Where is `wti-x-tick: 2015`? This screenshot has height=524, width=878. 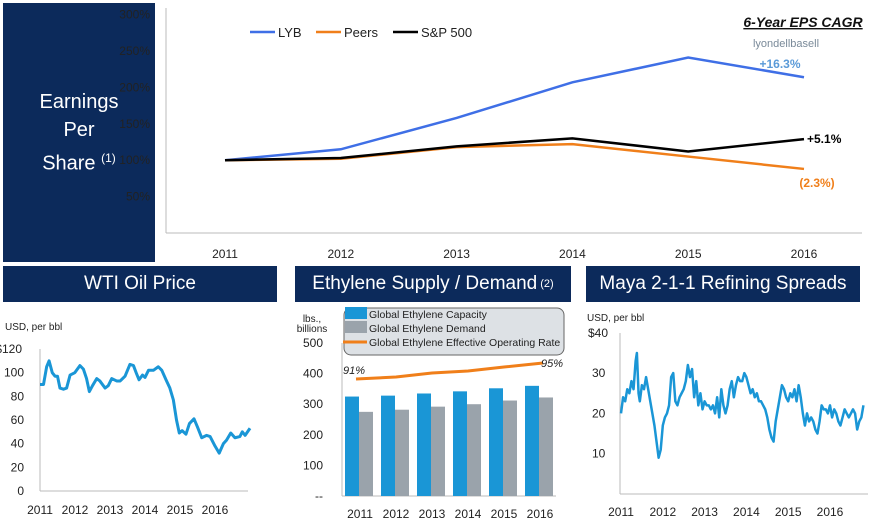
wti-x-tick: 2015 is located at coordinates (180, 510).